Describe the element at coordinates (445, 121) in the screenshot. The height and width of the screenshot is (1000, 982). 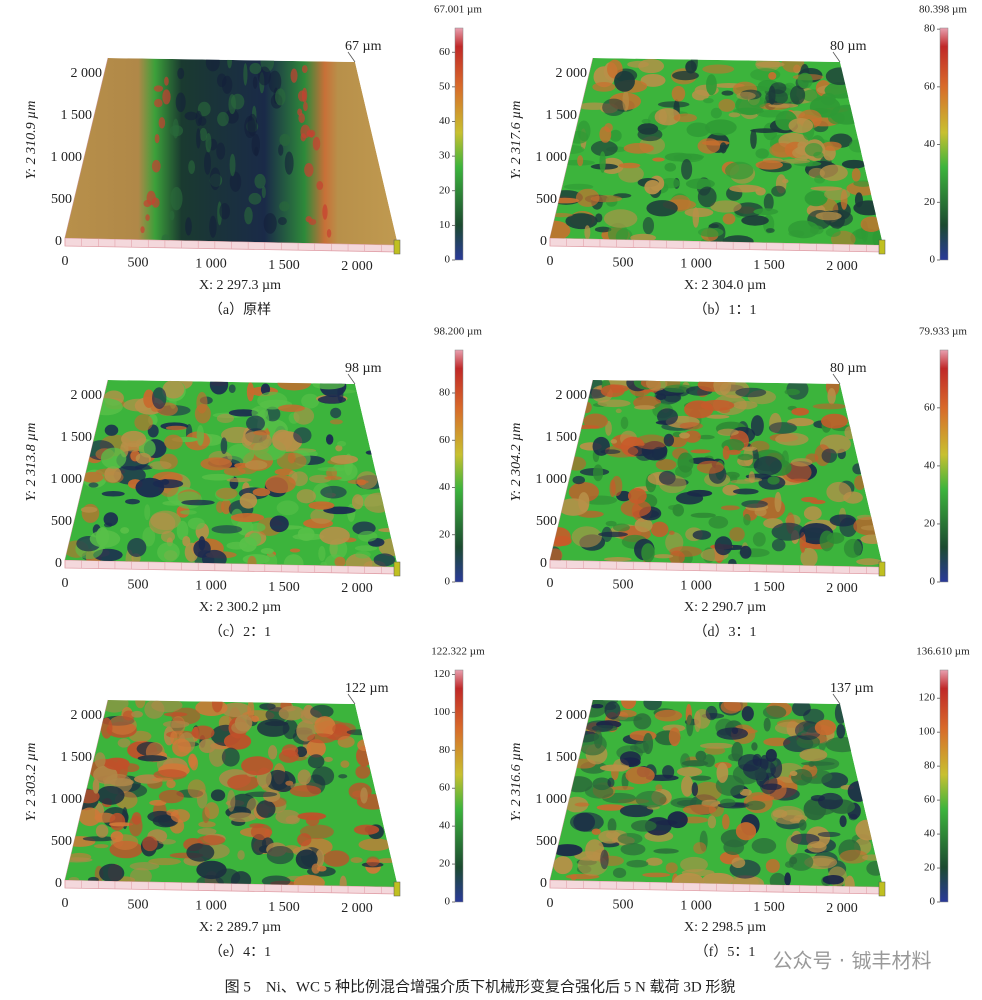
I see `colorbar-tick-label: 40` at that location.